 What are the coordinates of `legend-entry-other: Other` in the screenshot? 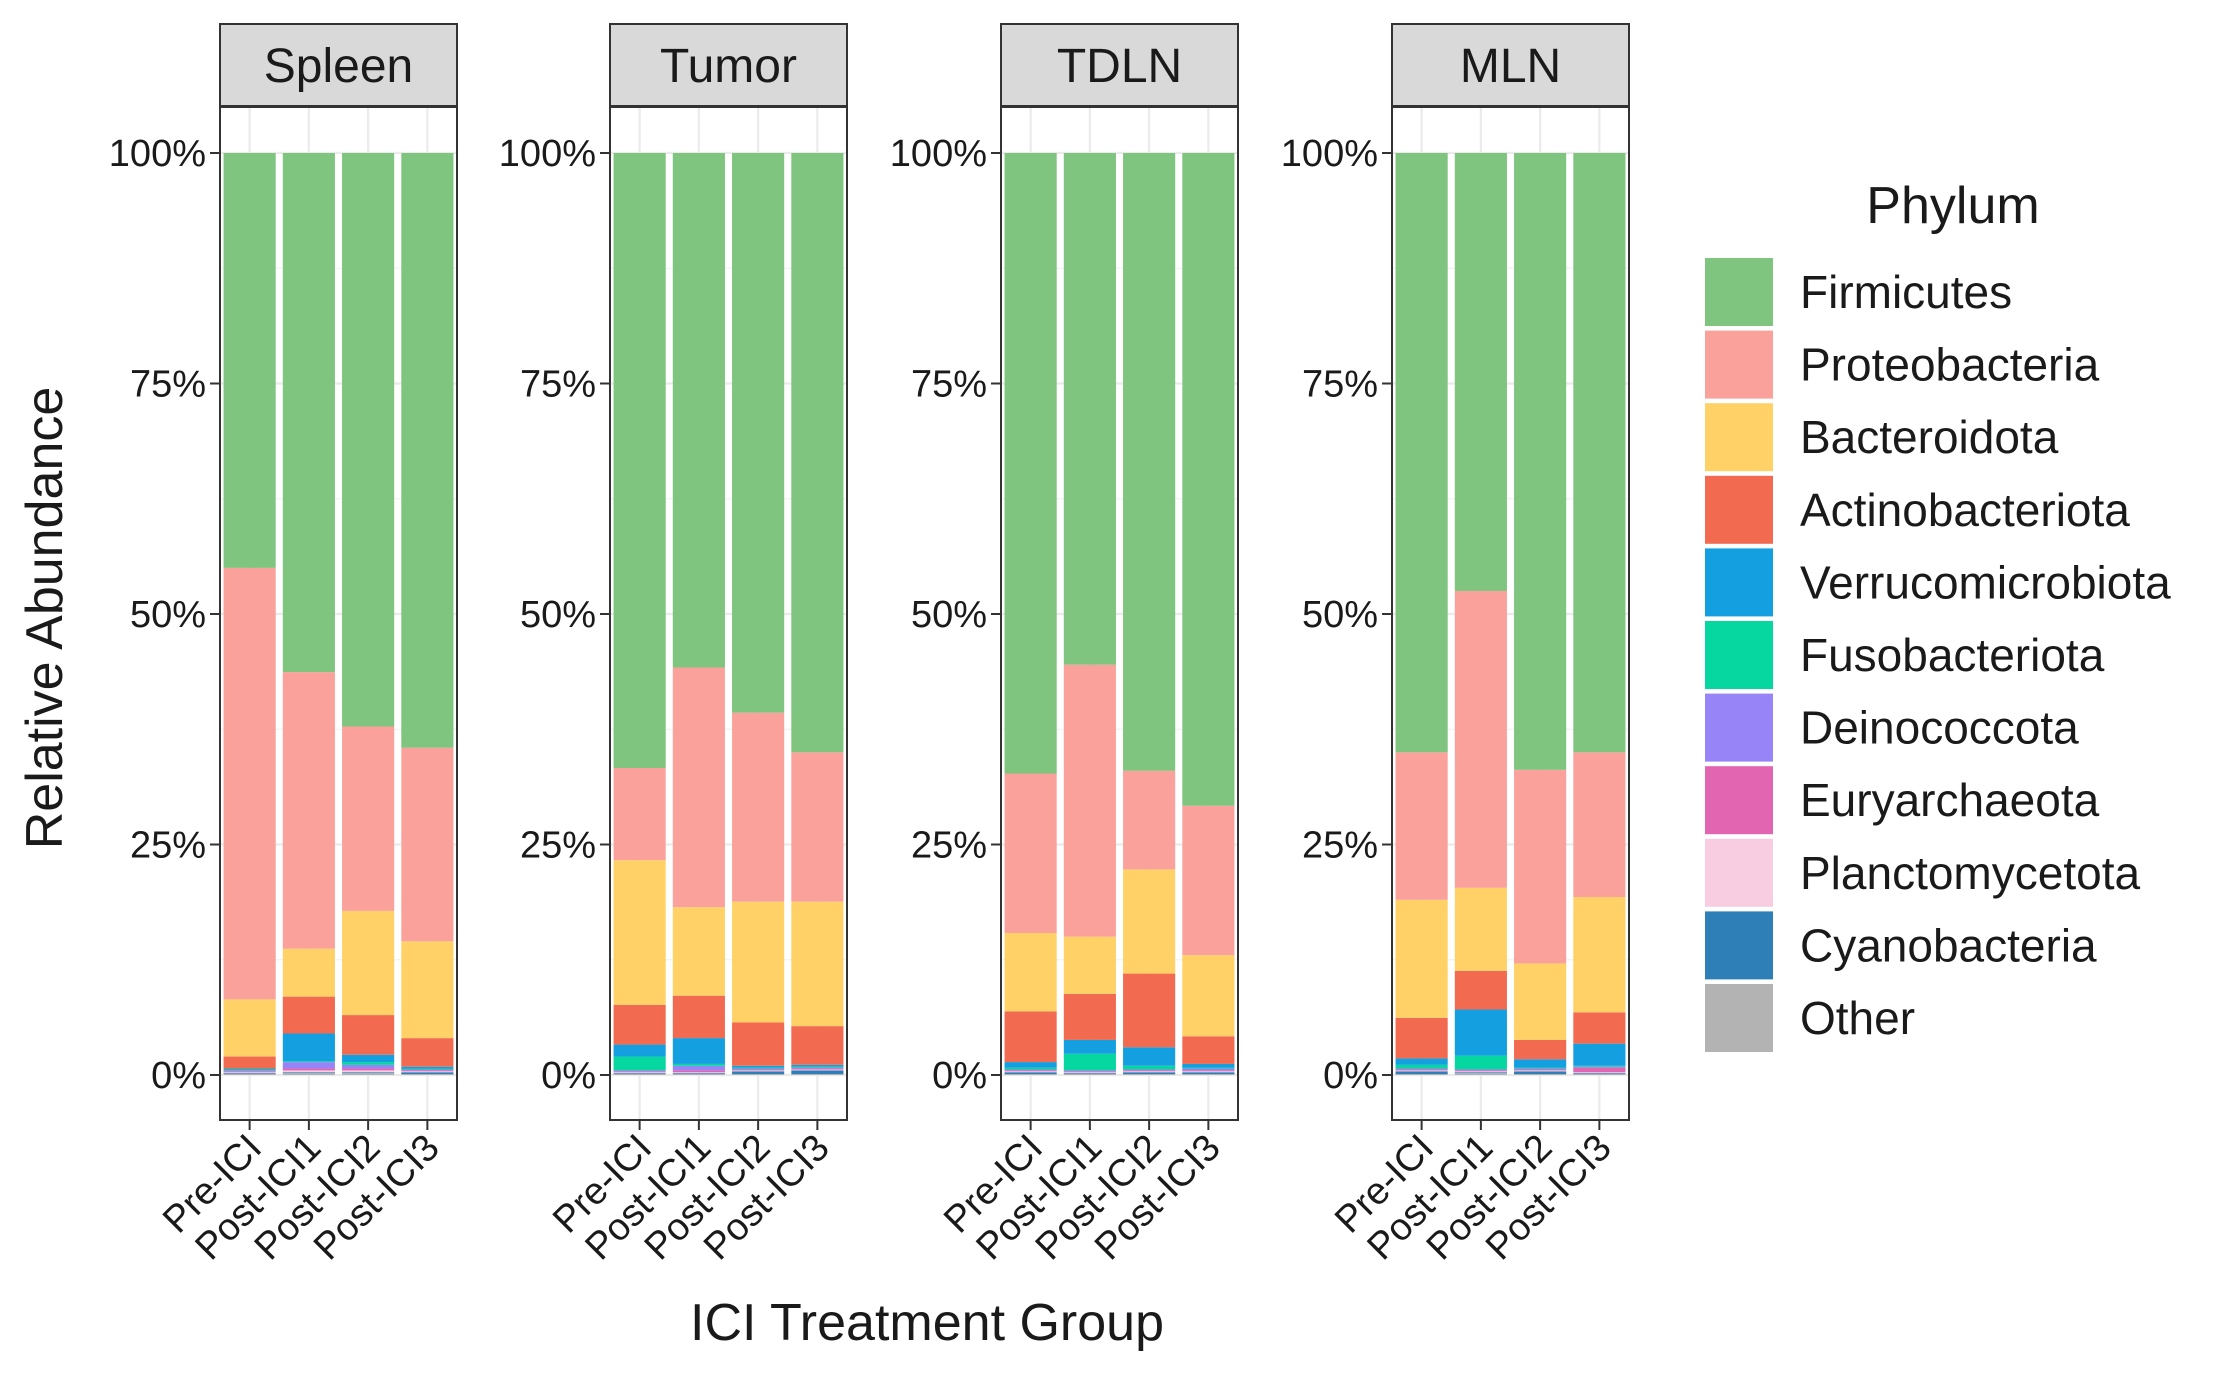 It's located at (1810, 1018).